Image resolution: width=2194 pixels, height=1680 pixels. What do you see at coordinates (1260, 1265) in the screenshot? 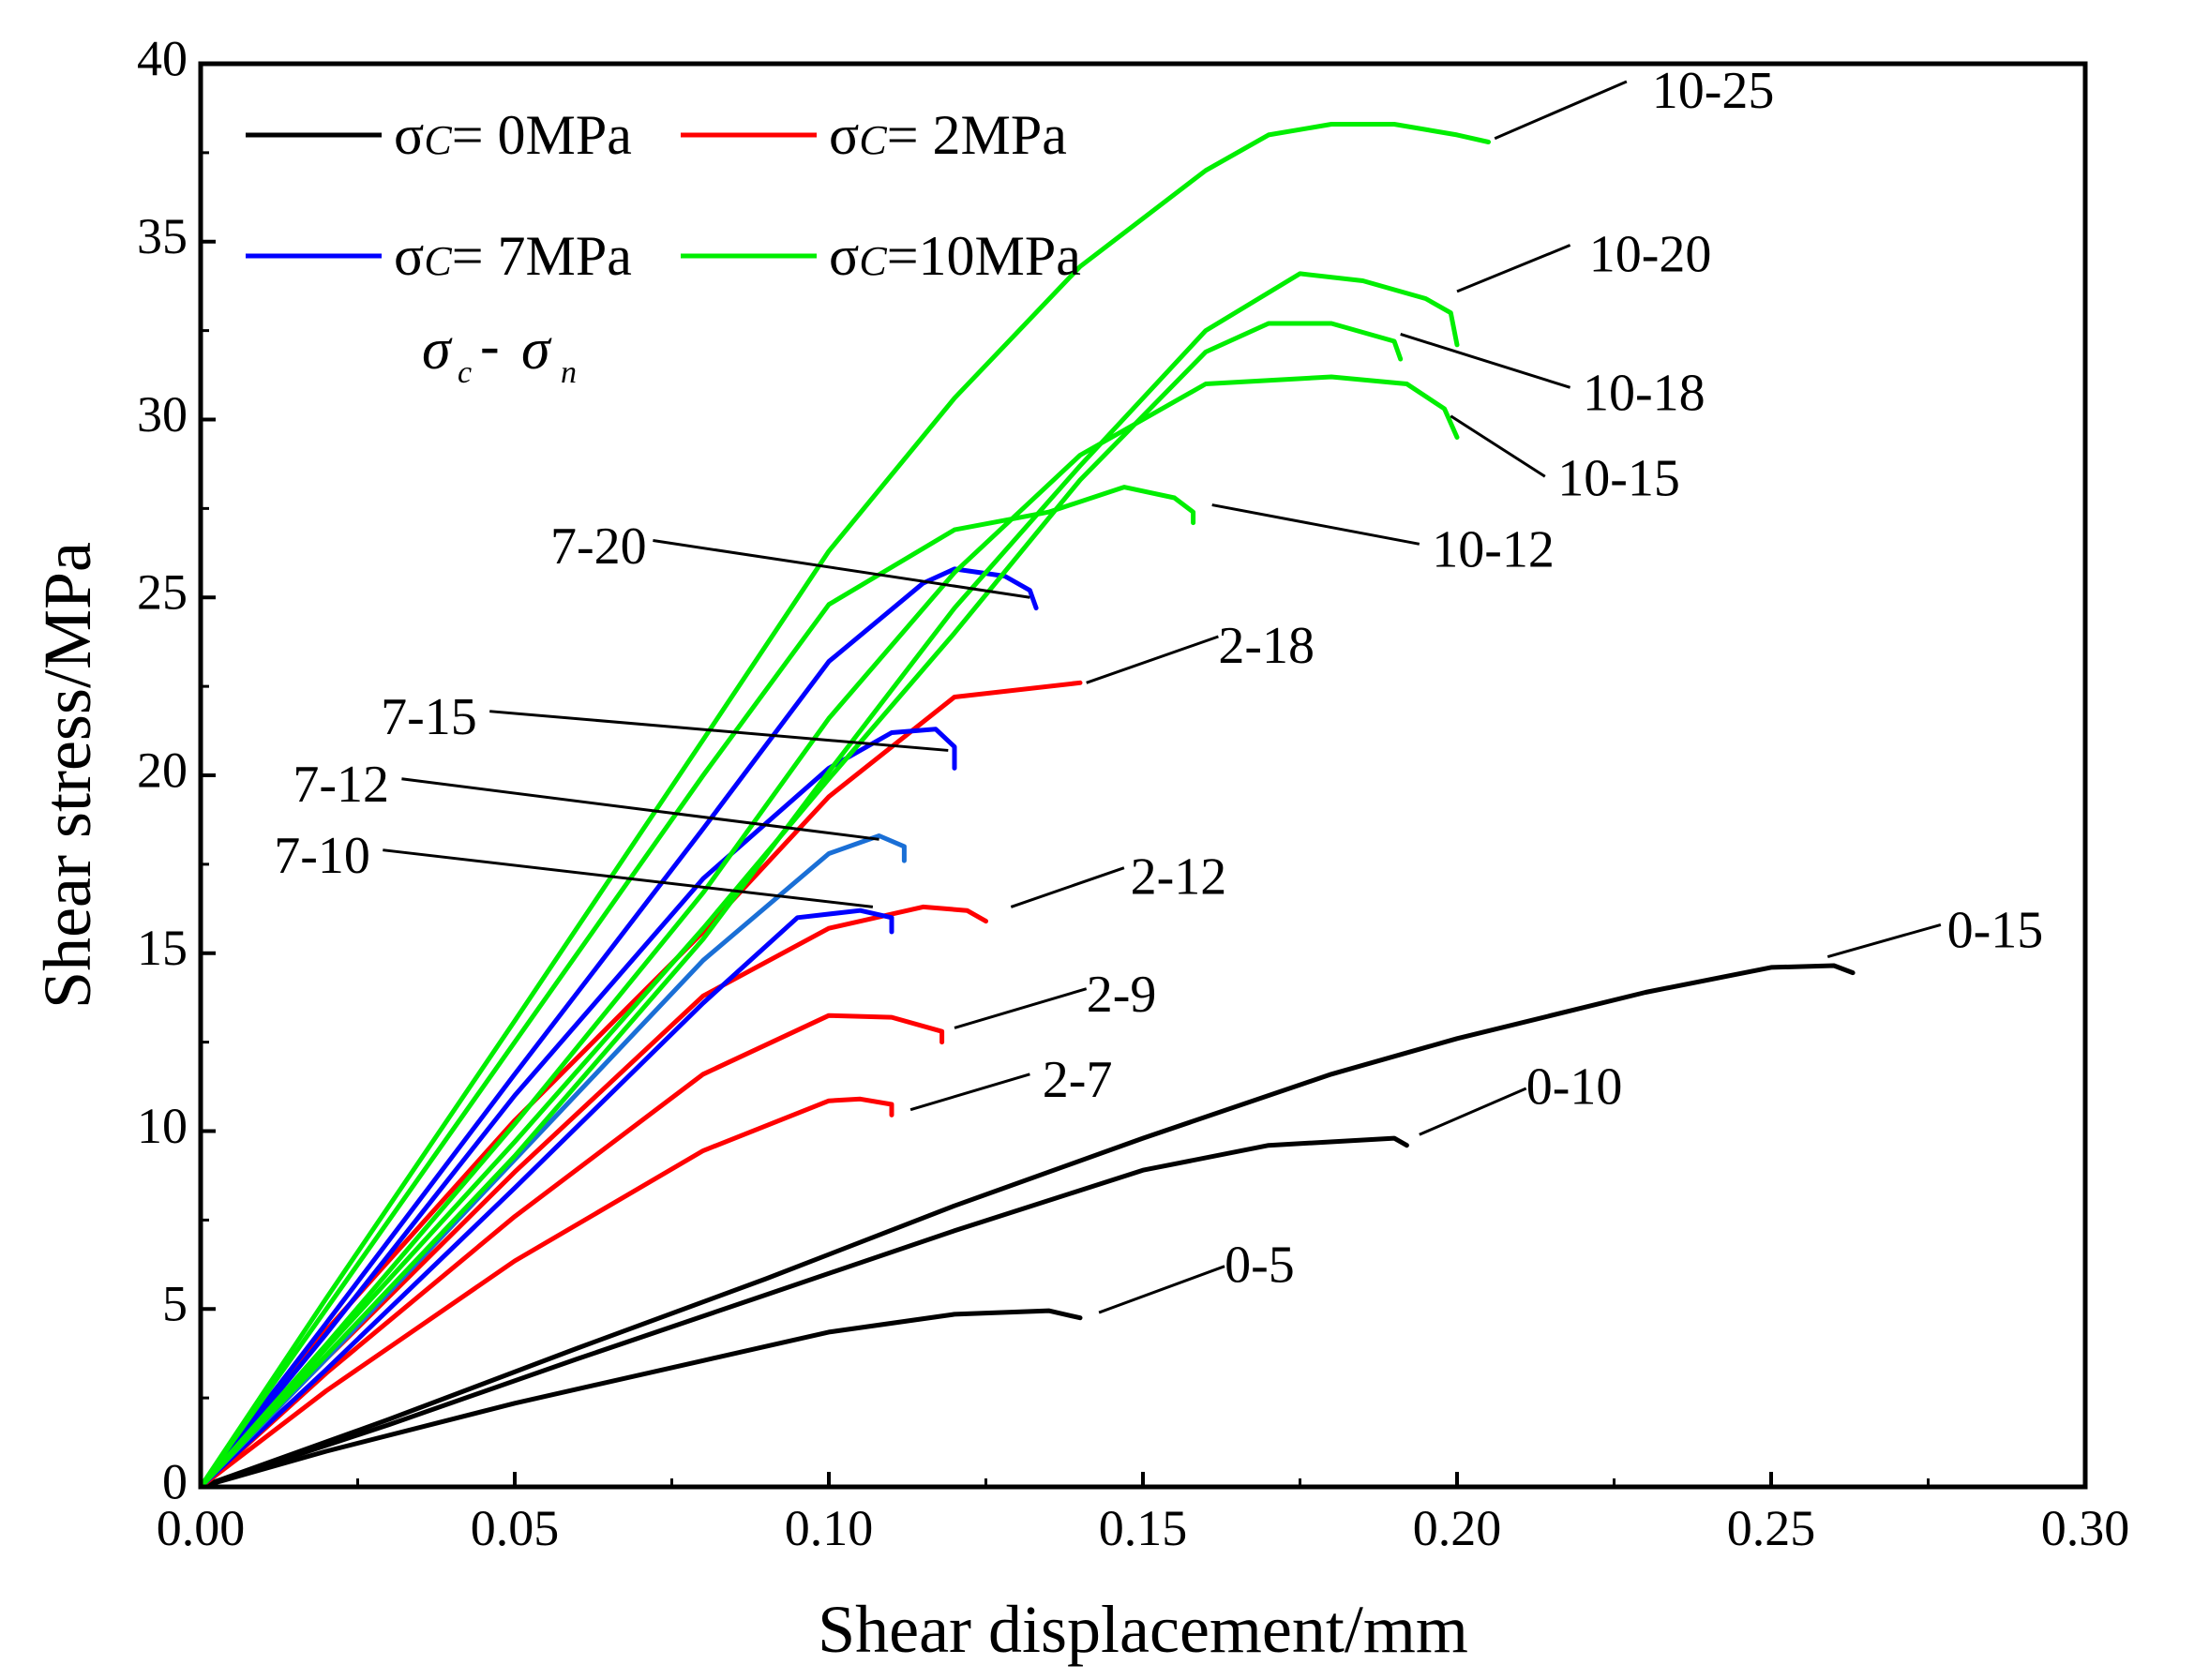
I see `curve-label-0-5: 0-5` at bounding box center [1260, 1265].